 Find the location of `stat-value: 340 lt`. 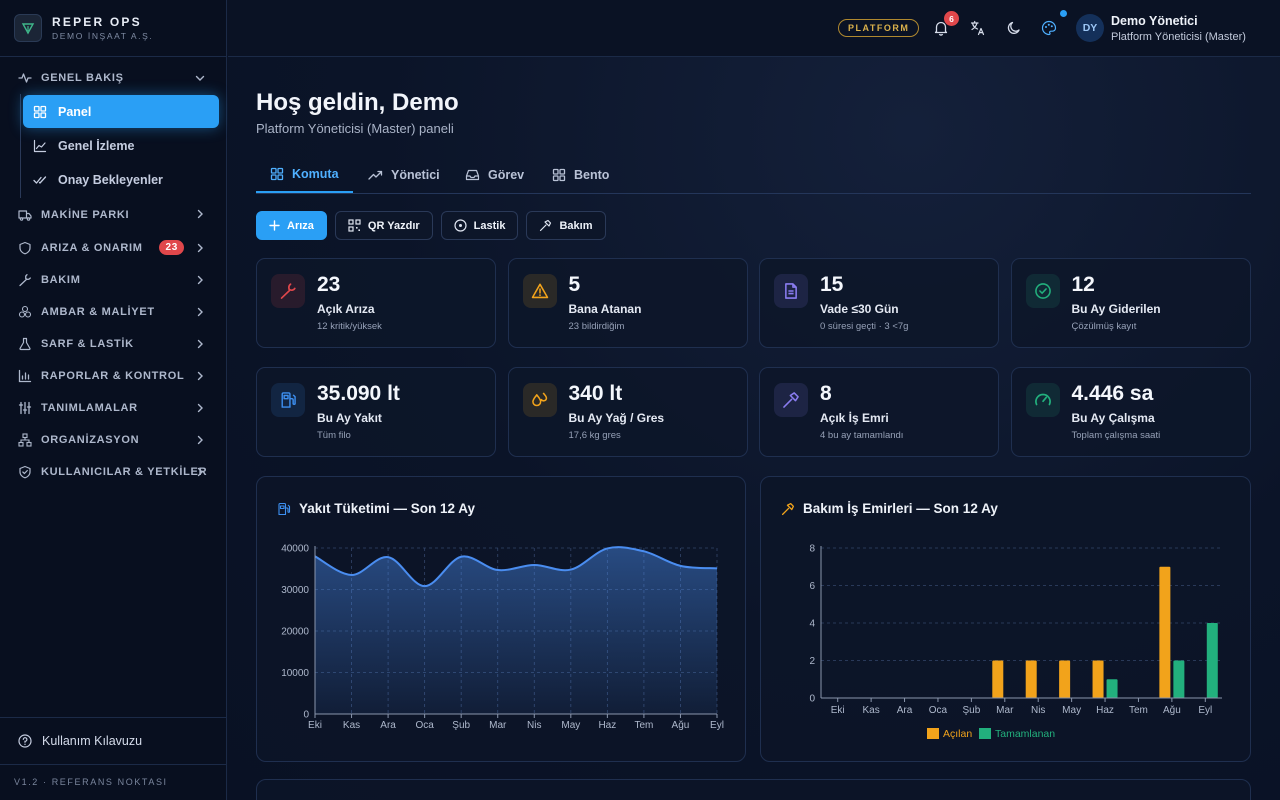

stat-value: 340 lt is located at coordinates (595, 393).